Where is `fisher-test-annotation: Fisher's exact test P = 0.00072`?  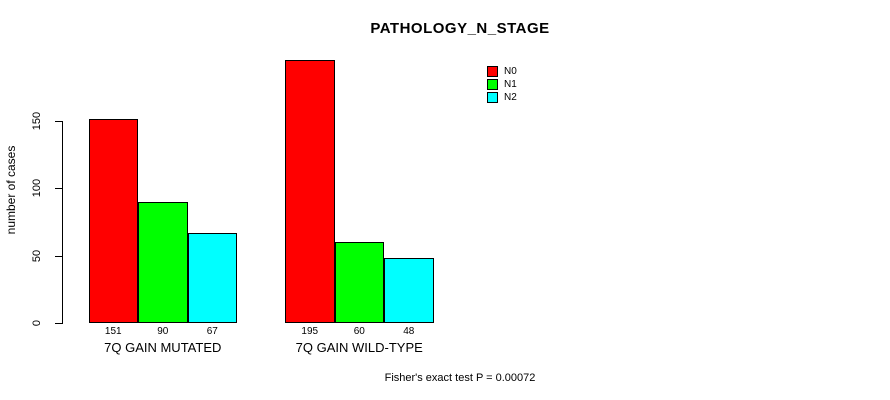
fisher-test-annotation: Fisher's exact test P = 0.00072 is located at coordinates (460, 378).